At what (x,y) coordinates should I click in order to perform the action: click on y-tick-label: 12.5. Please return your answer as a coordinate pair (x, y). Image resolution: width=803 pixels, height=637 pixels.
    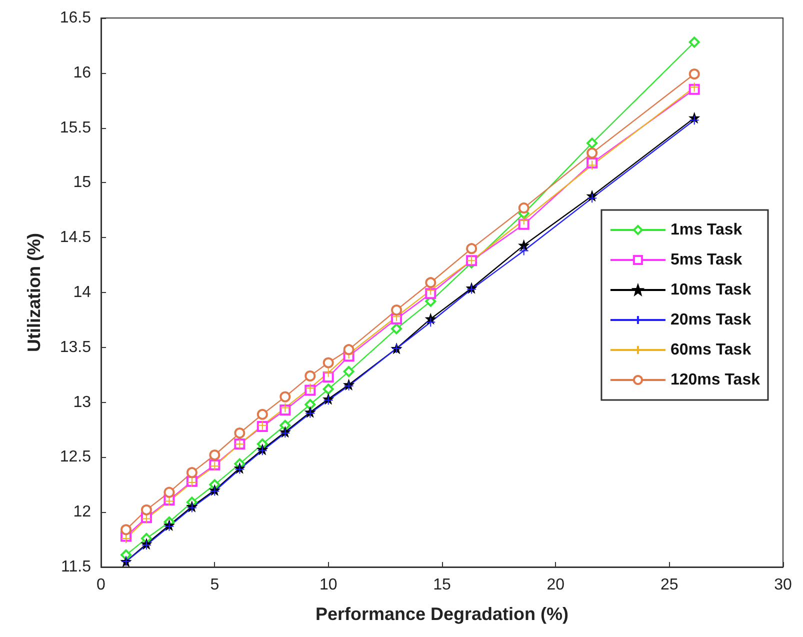
    Looking at the image, I should click on (76, 457).